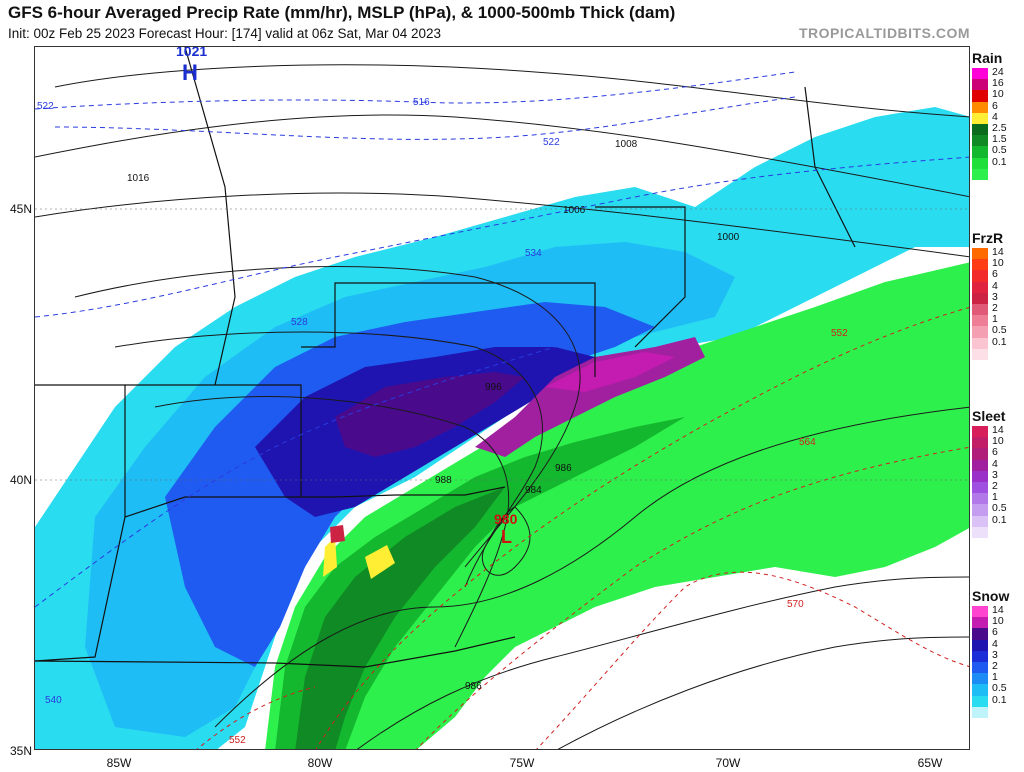 Image resolution: width=1024 pixels, height=772 pixels. What do you see at coordinates (190, 72) in the screenshot?
I see `high-pressure-letter: H` at bounding box center [190, 72].